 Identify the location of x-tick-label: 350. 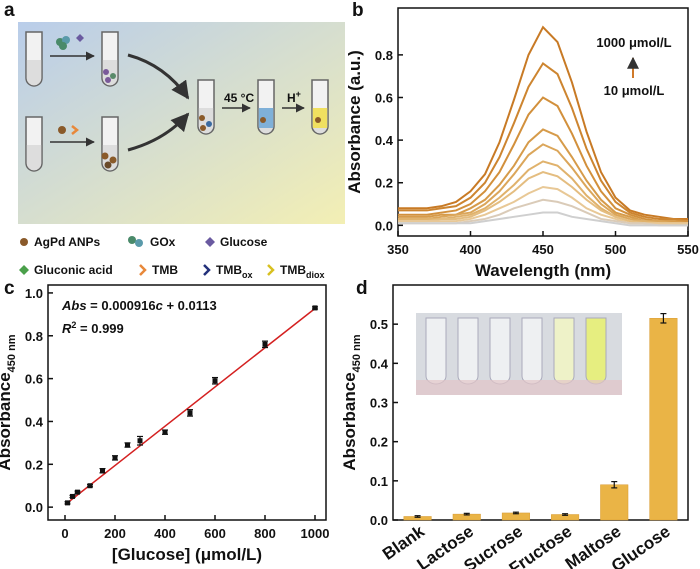
(398, 249).